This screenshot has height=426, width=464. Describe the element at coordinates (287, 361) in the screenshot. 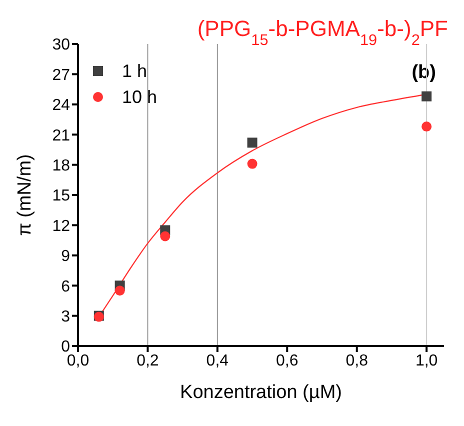

I see `x-tick-label: 0,6` at that location.